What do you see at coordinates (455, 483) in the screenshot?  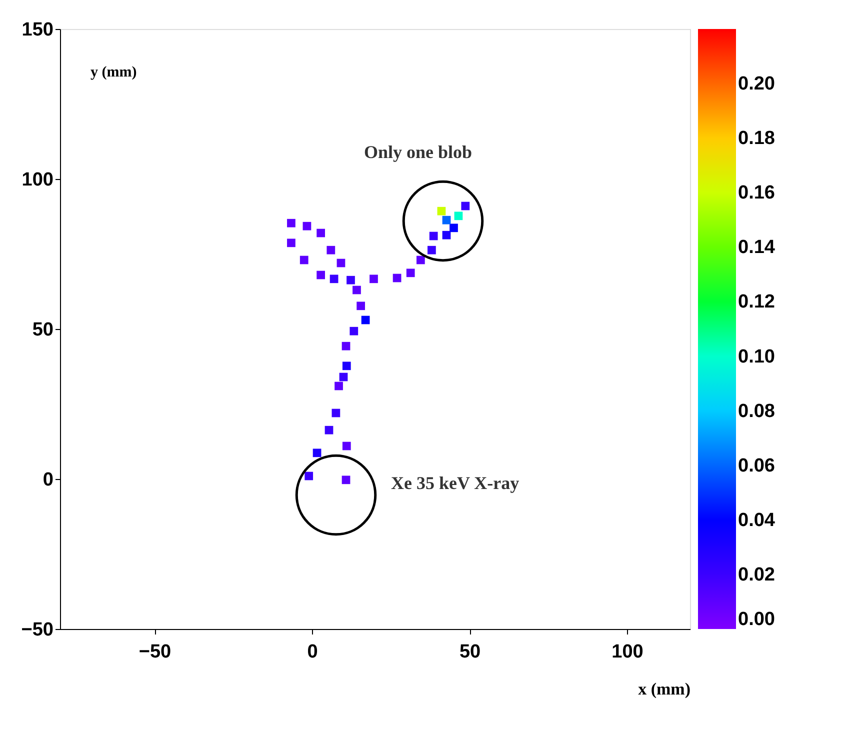 I see `annotation: Xe 35 keV X-ray` at bounding box center [455, 483].